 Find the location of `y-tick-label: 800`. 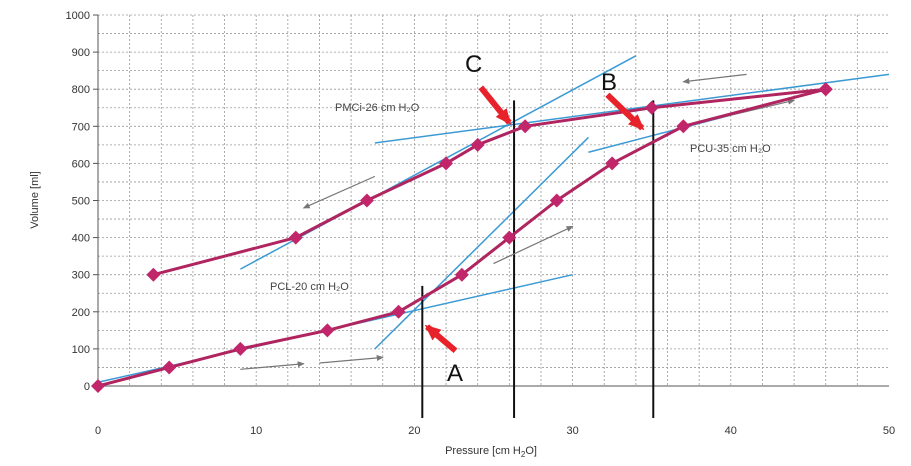

y-tick-label: 800 is located at coordinates (81, 90).